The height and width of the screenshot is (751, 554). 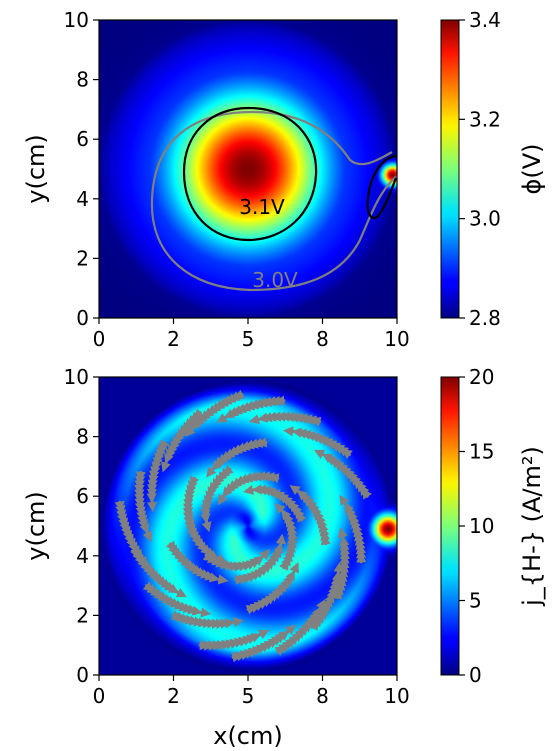 I want to click on top-colorbar, so click(x=450, y=169).